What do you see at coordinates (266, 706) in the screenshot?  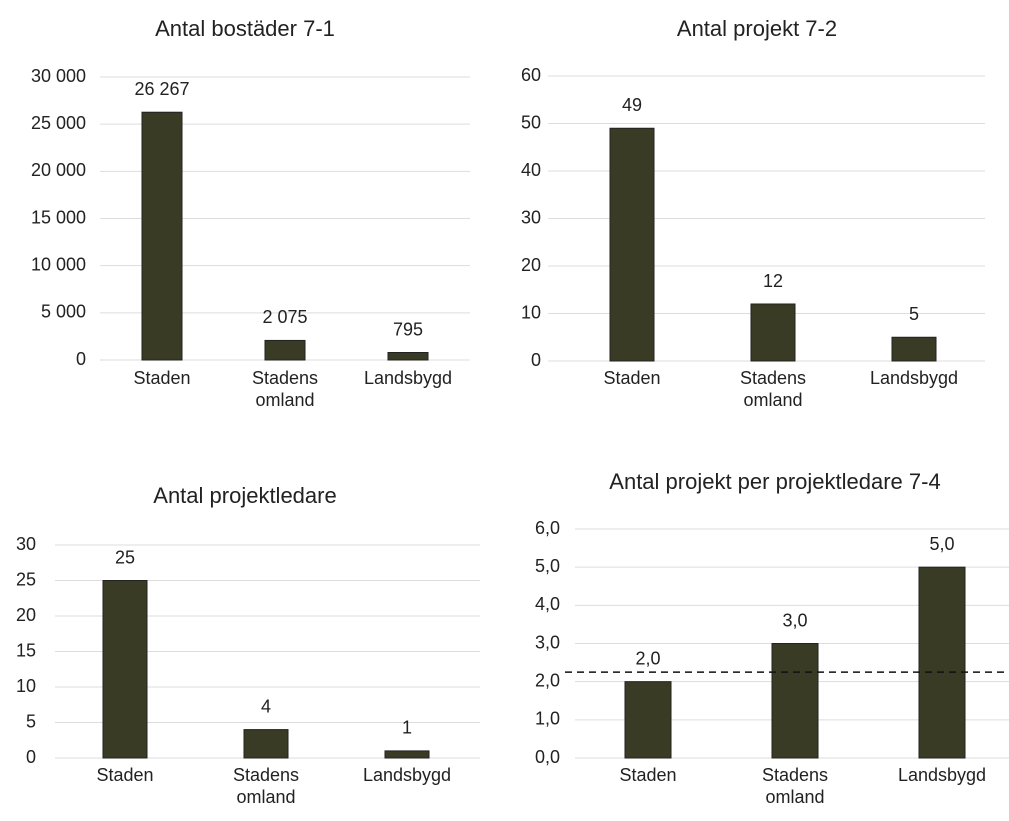 I see `data-label: 4` at bounding box center [266, 706].